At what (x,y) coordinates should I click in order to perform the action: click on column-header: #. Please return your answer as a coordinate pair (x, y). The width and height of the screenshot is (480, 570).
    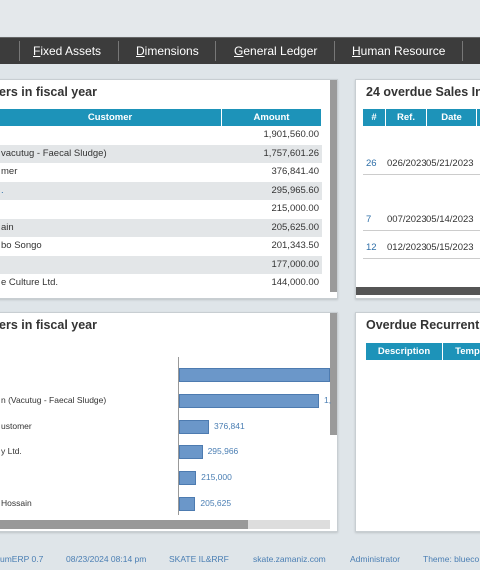
    Looking at the image, I should click on (374, 117).